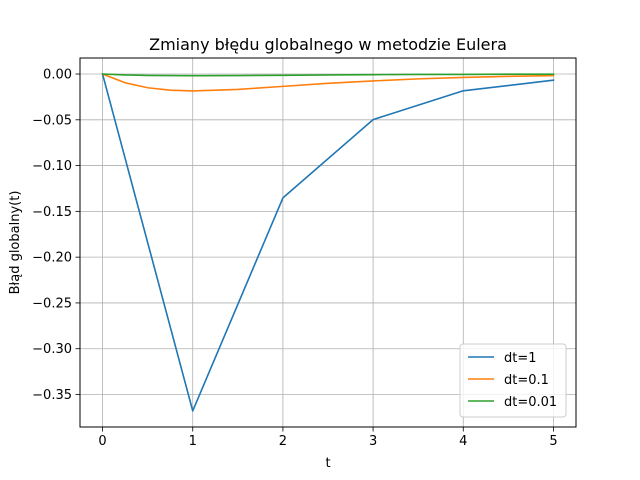 The image size is (640, 480). What do you see at coordinates (52, 212) in the screenshot?
I see `y-tick-label: −0.15` at bounding box center [52, 212].